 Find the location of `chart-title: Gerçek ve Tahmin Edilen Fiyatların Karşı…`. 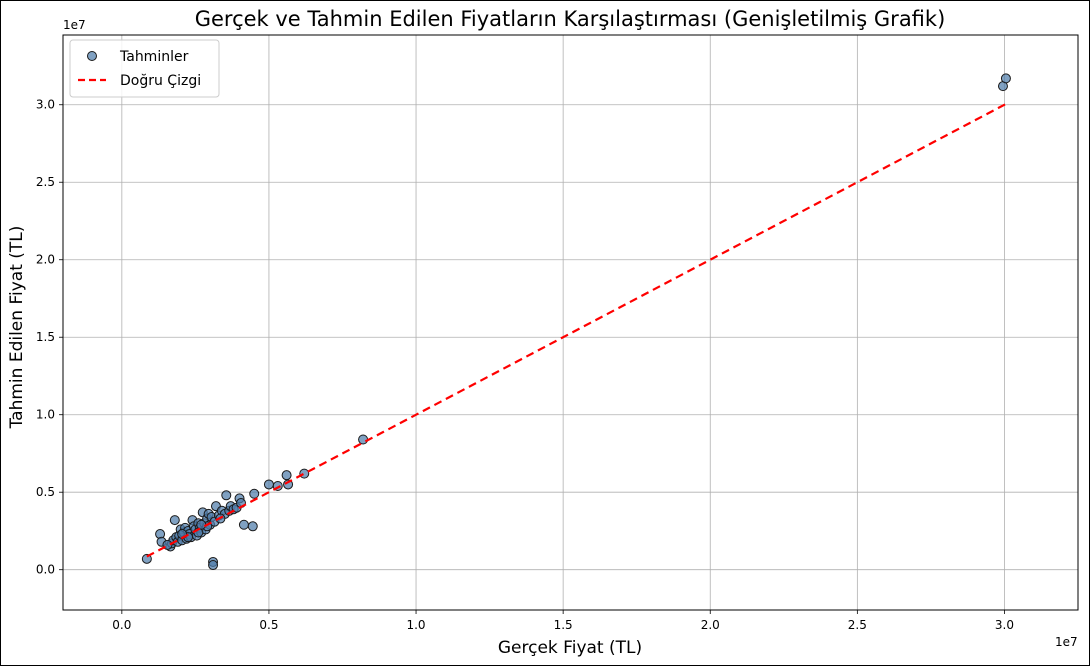

chart-title: Gerçek ve Tahmin Edilen Fiyatların Karşı… is located at coordinates (570, 19).